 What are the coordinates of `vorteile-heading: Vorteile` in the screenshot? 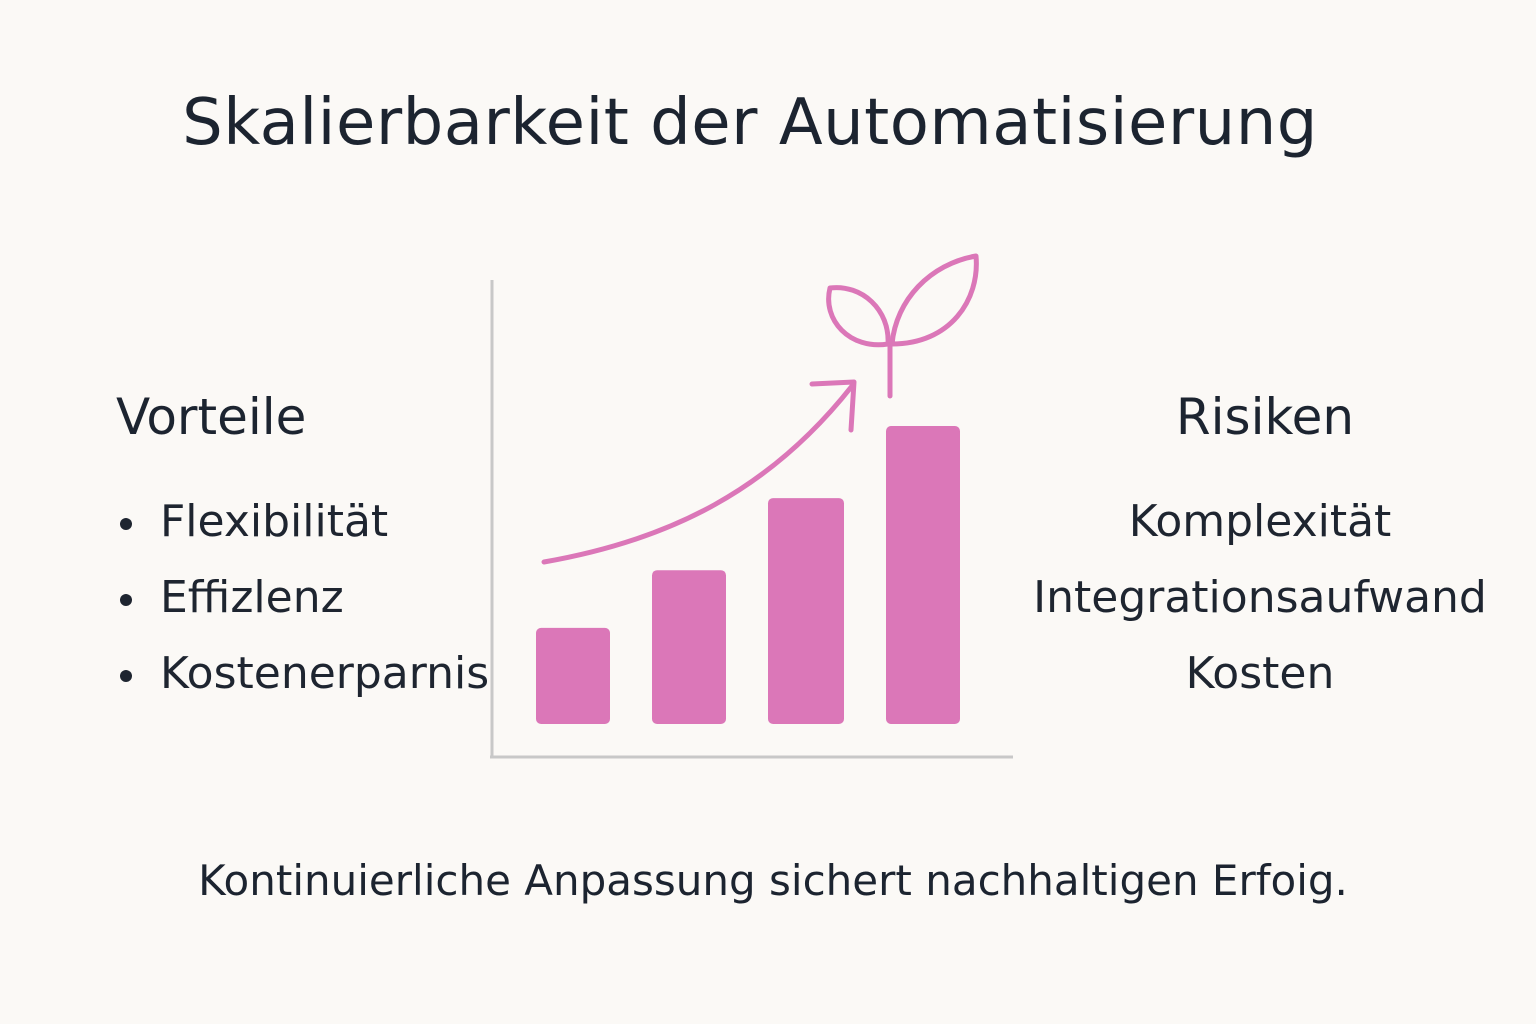 It's located at (211, 417).